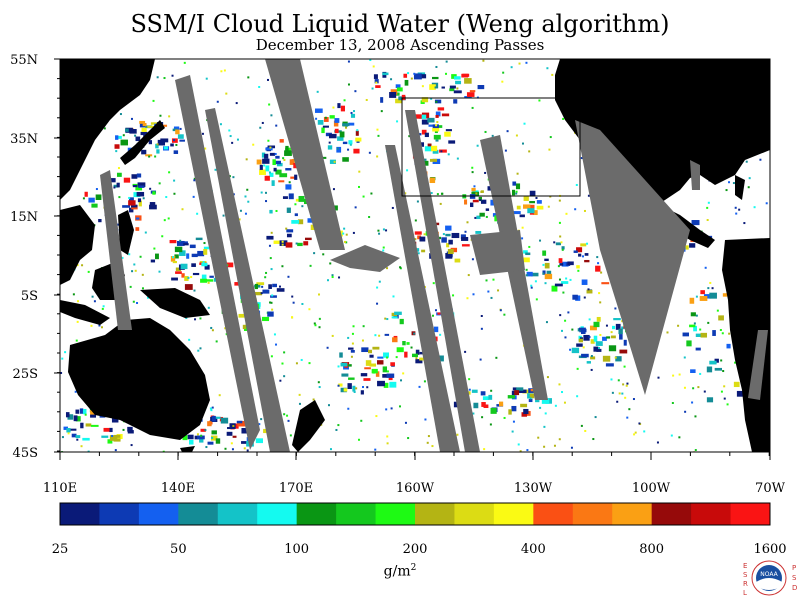 This screenshot has width=800, height=600. Describe the element at coordinates (651, 549) in the screenshot. I see `colorbar-tick-label: 800` at that location.